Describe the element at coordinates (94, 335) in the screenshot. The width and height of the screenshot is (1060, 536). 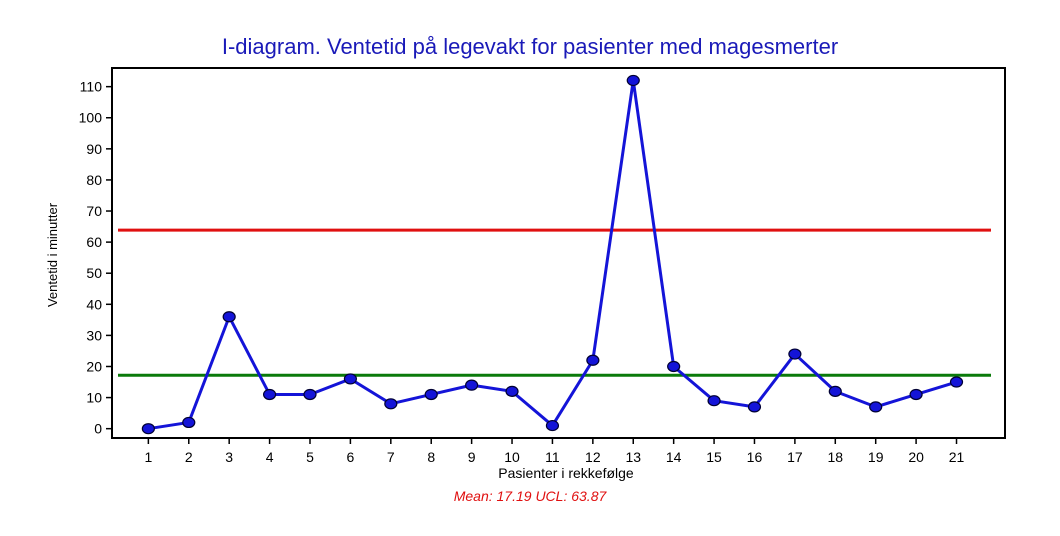
I see `y-tick-label: 30` at that location.